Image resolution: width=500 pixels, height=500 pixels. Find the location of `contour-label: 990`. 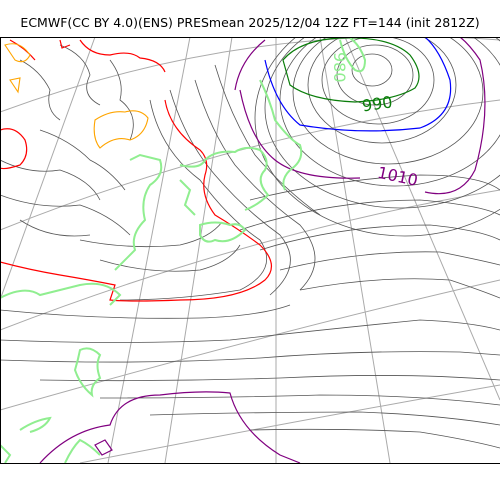

contour-label: 990 is located at coordinates (377, 103).